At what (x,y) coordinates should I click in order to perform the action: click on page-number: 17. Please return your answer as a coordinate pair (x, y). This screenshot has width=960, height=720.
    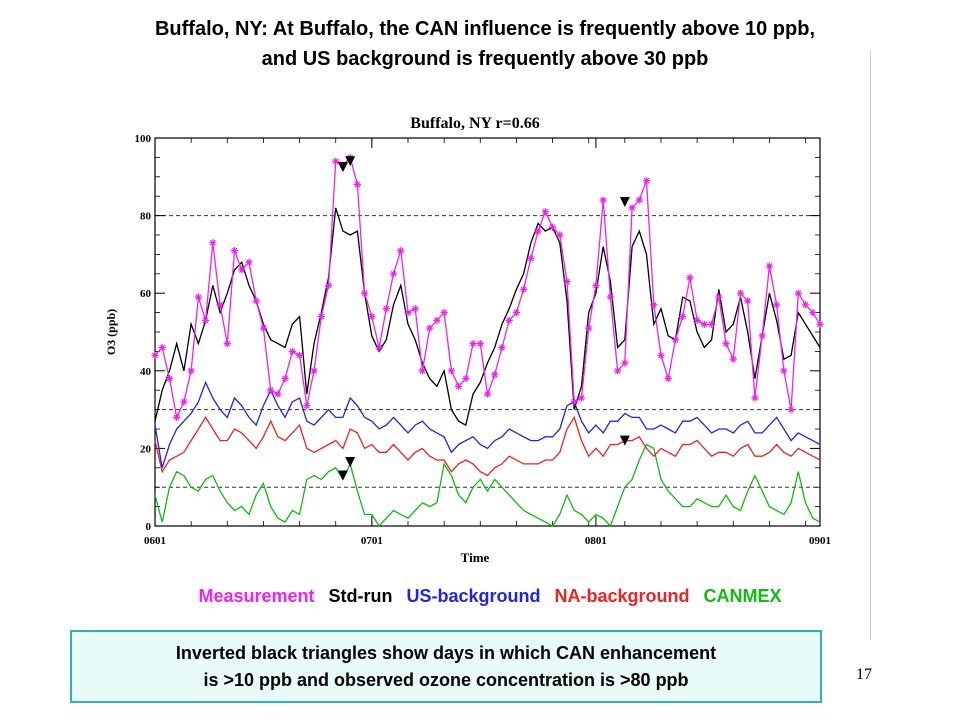
    Looking at the image, I should click on (864, 674).